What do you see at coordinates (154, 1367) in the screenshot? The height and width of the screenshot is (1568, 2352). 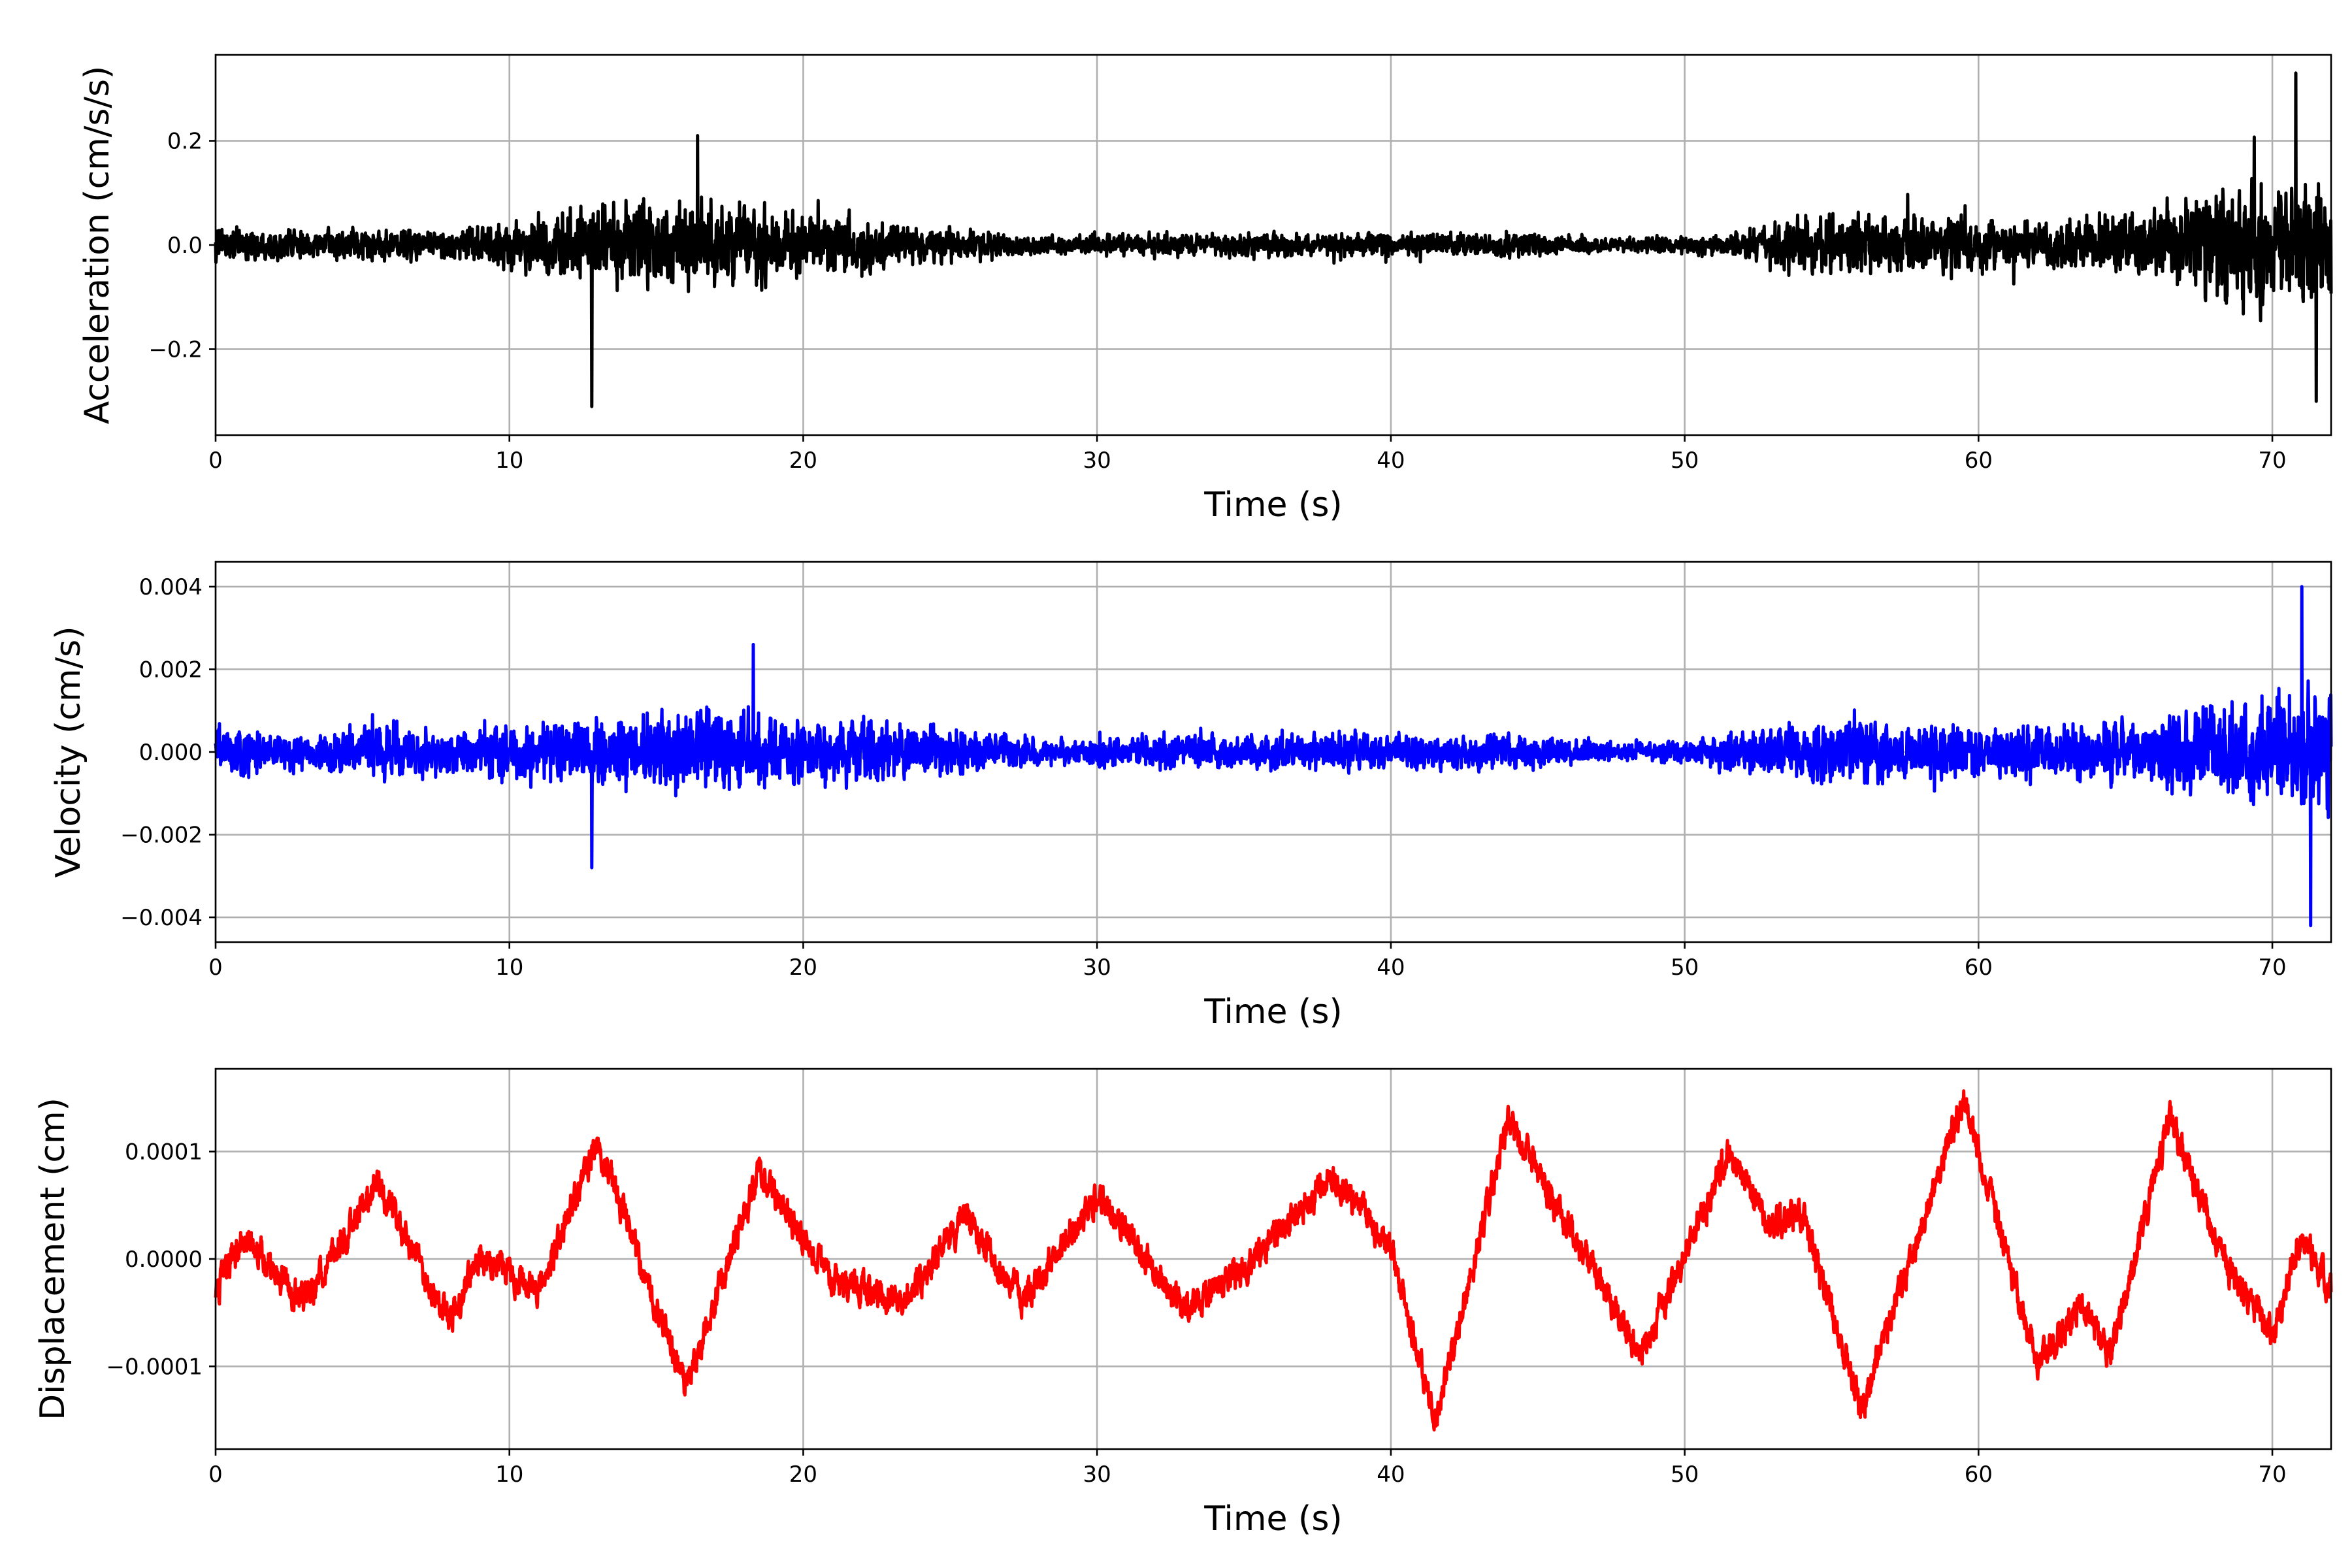 I see `y-tick-label: −0.0001` at bounding box center [154, 1367].